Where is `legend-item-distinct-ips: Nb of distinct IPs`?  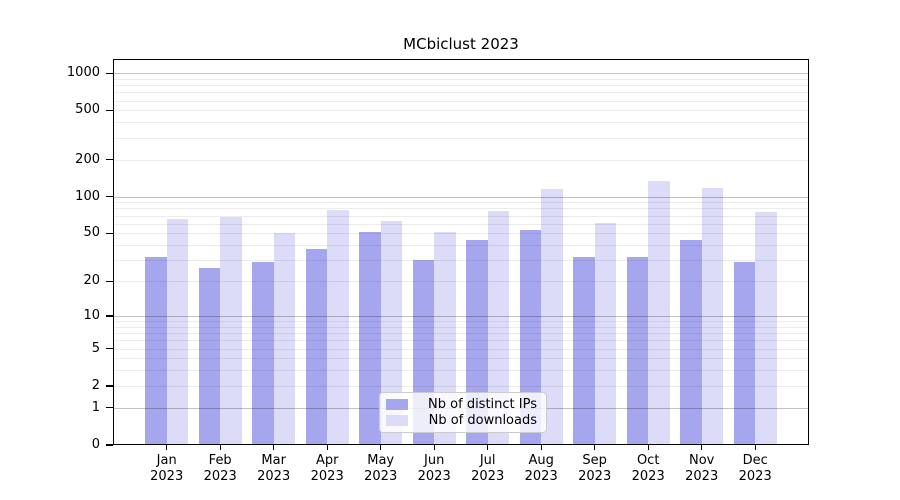 legend-item-distinct-ips: Nb of distinct IPs is located at coordinates (461, 404).